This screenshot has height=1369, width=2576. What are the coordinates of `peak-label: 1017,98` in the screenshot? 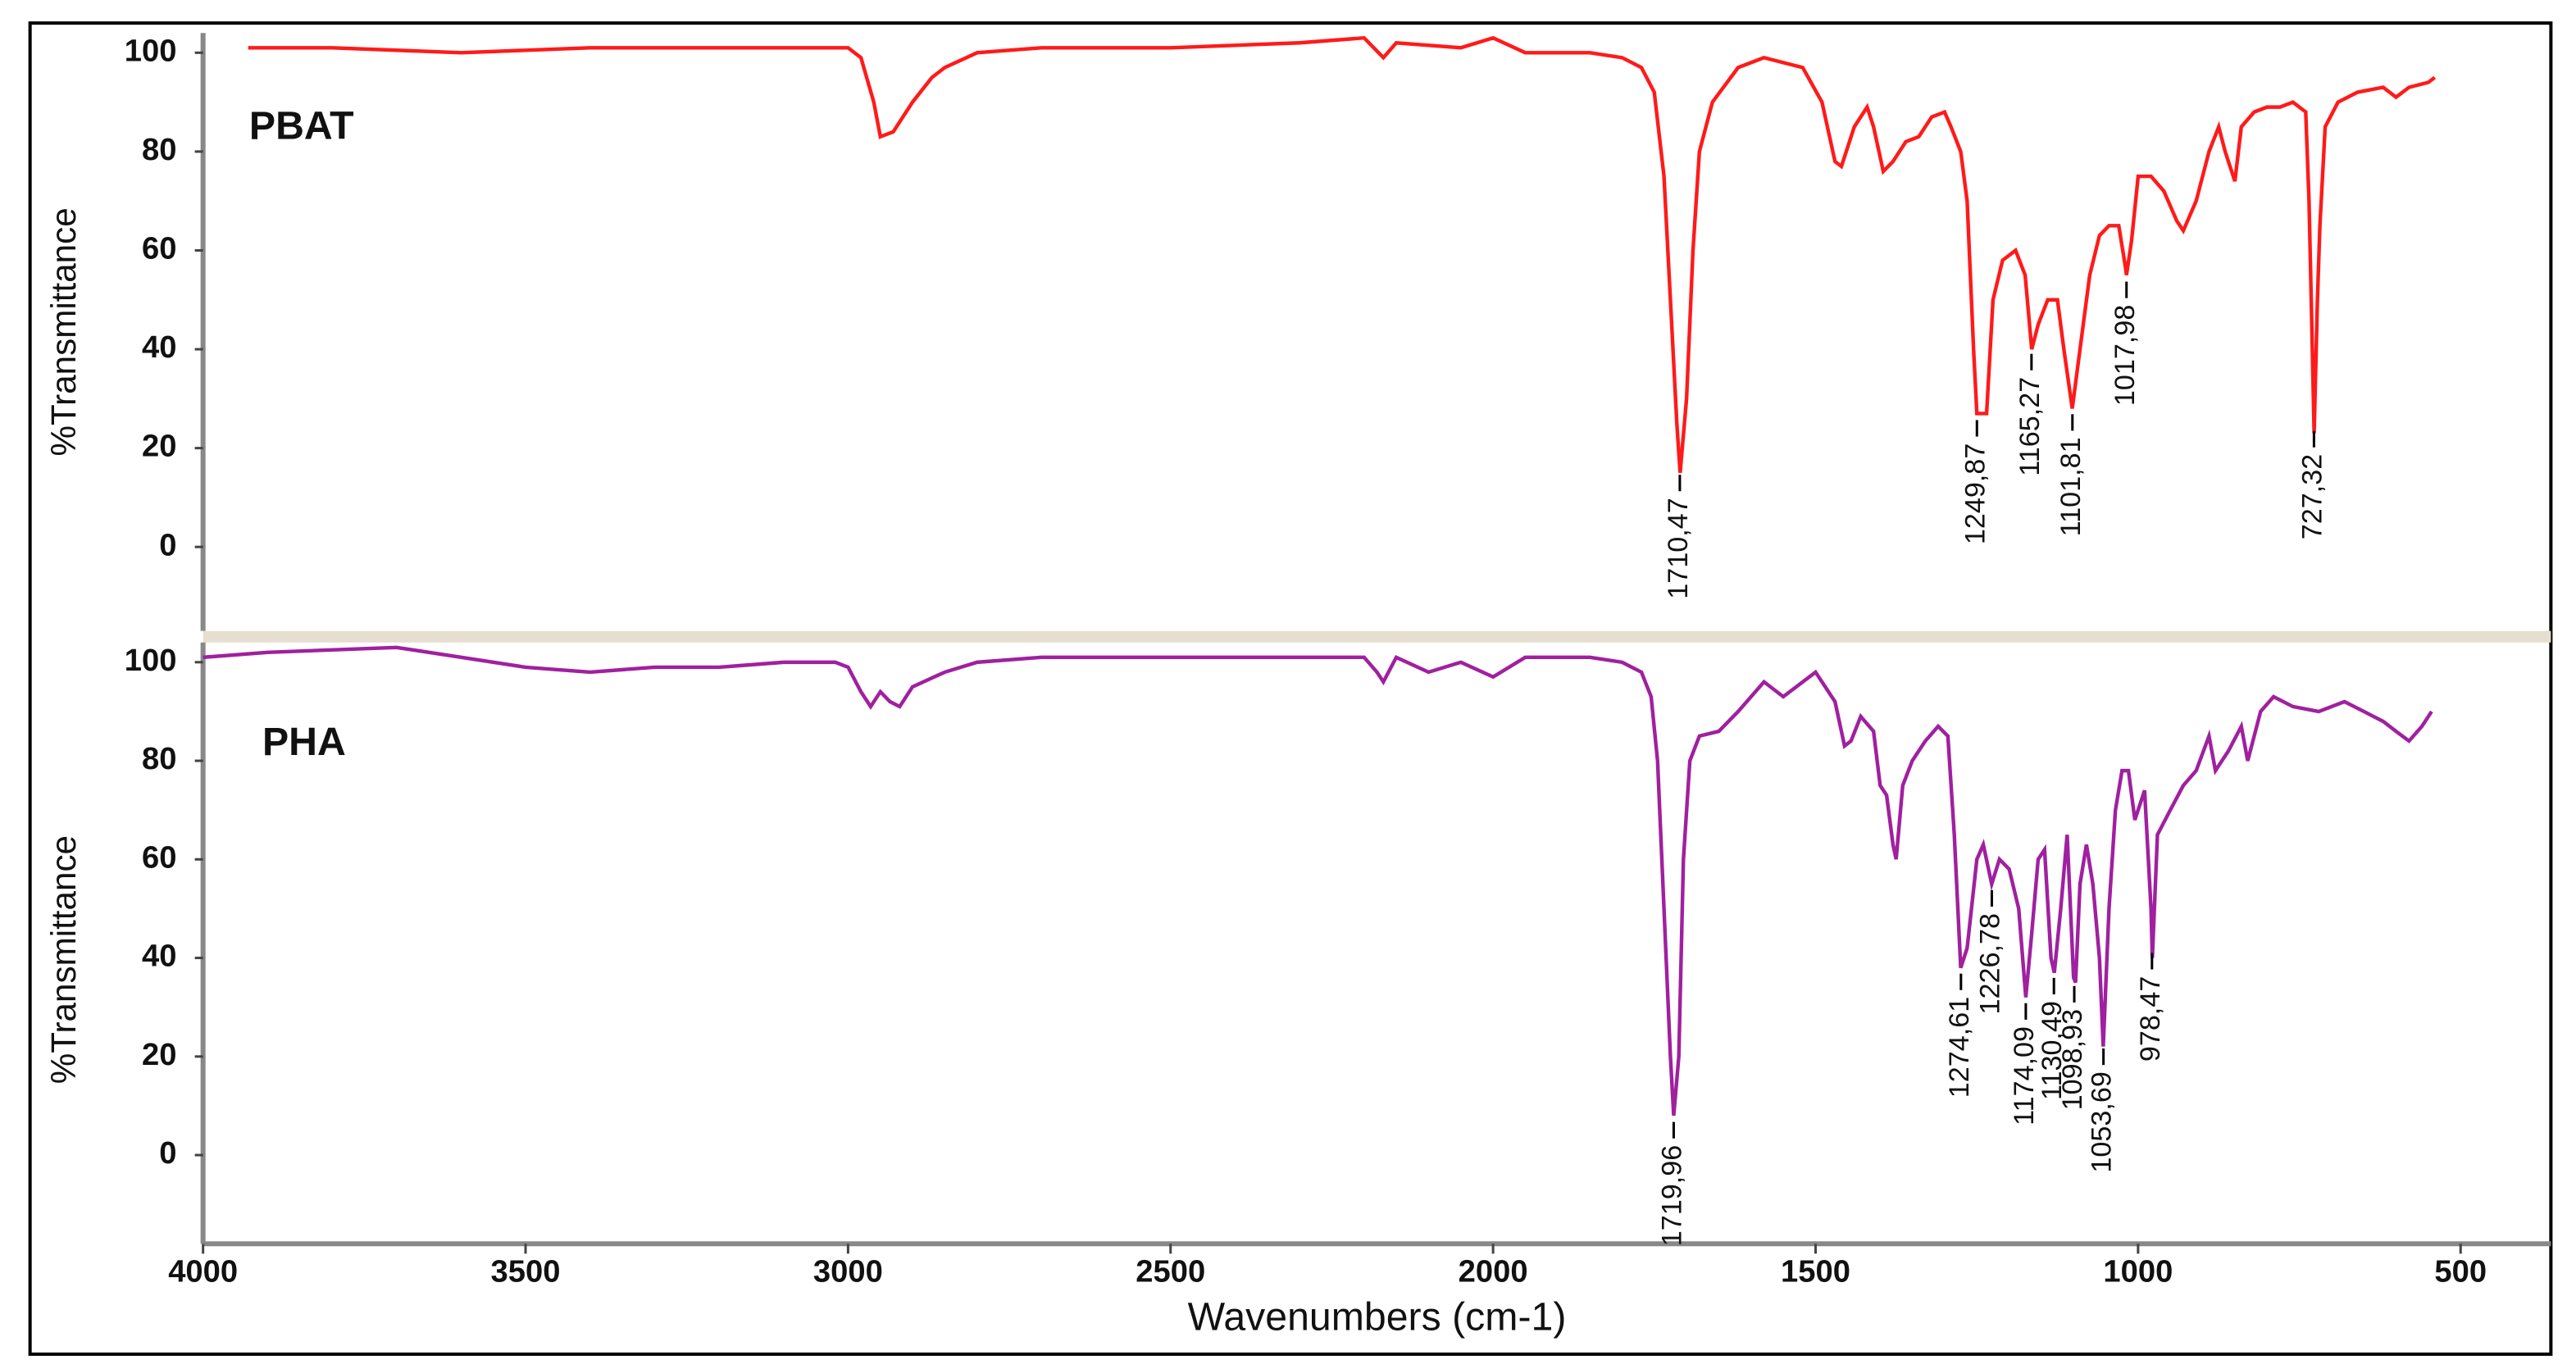 It's located at (2125, 356).